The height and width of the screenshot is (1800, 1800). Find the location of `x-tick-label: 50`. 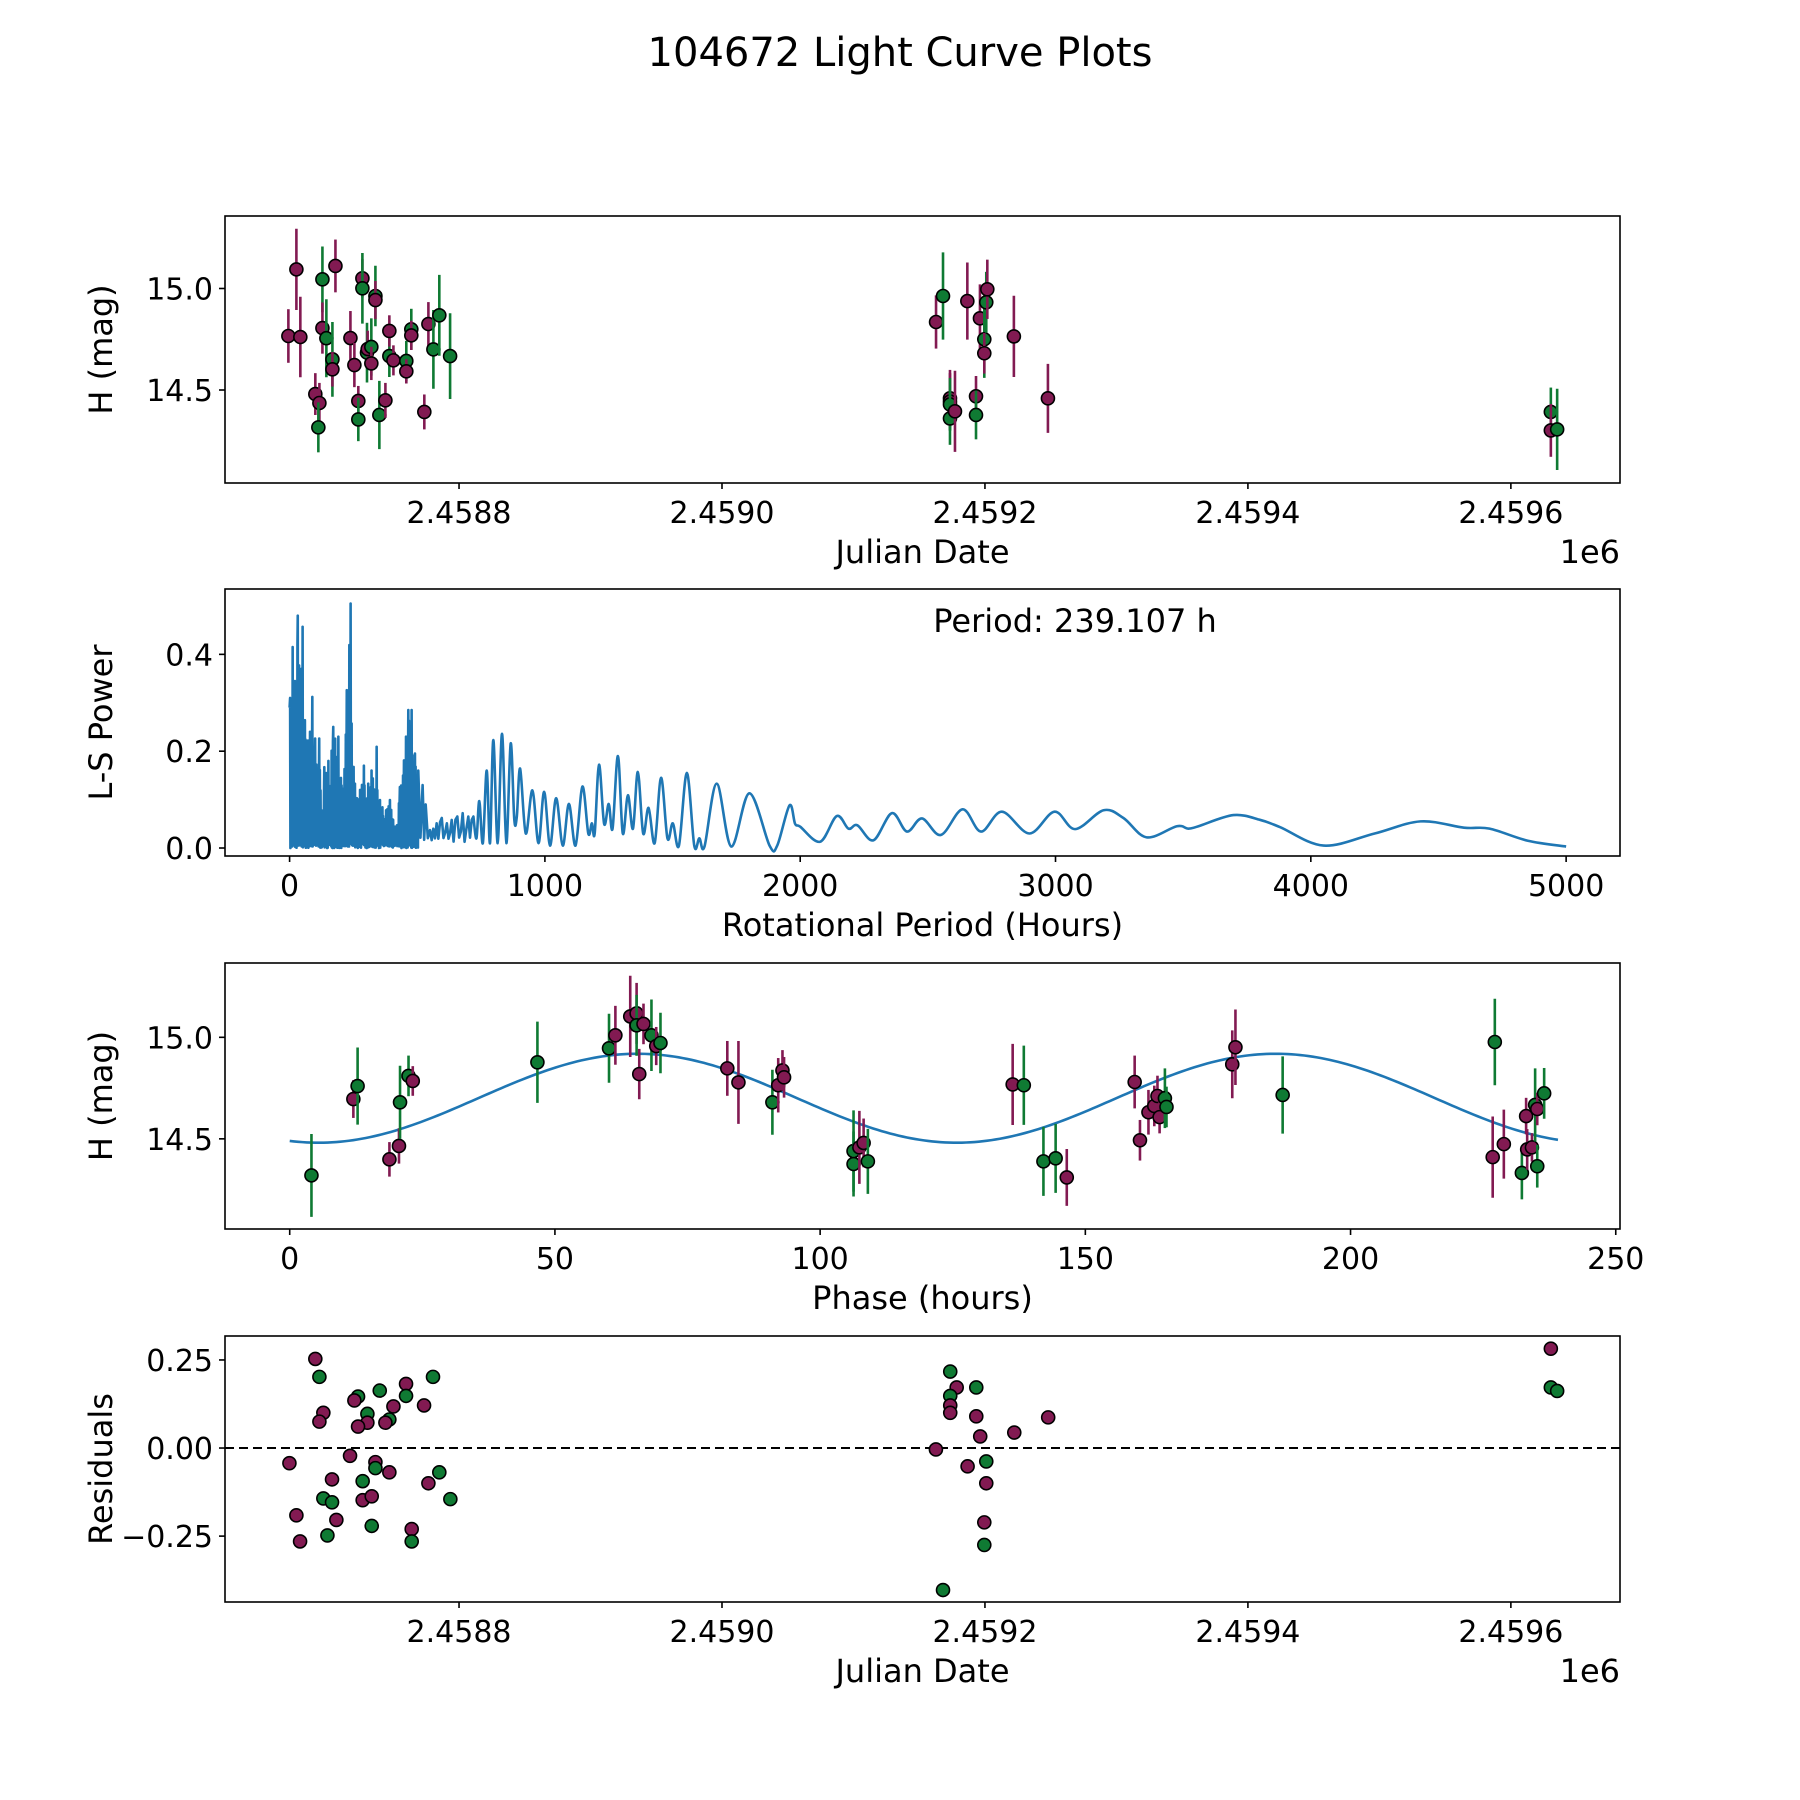

x-tick-label: 50 is located at coordinates (555, 1259).